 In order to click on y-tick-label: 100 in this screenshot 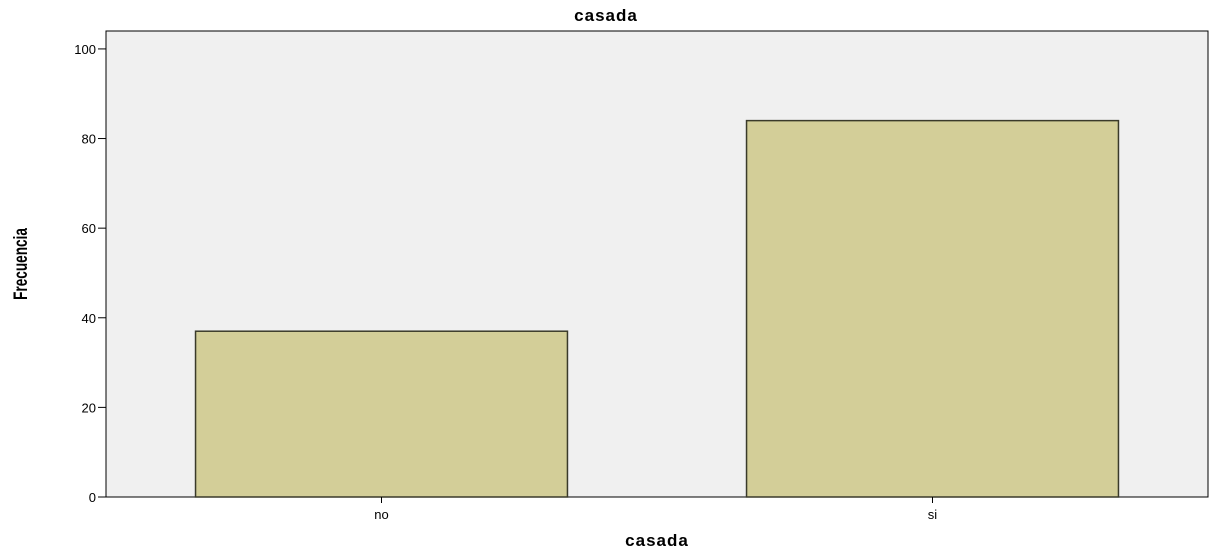, I will do `click(85, 49)`.